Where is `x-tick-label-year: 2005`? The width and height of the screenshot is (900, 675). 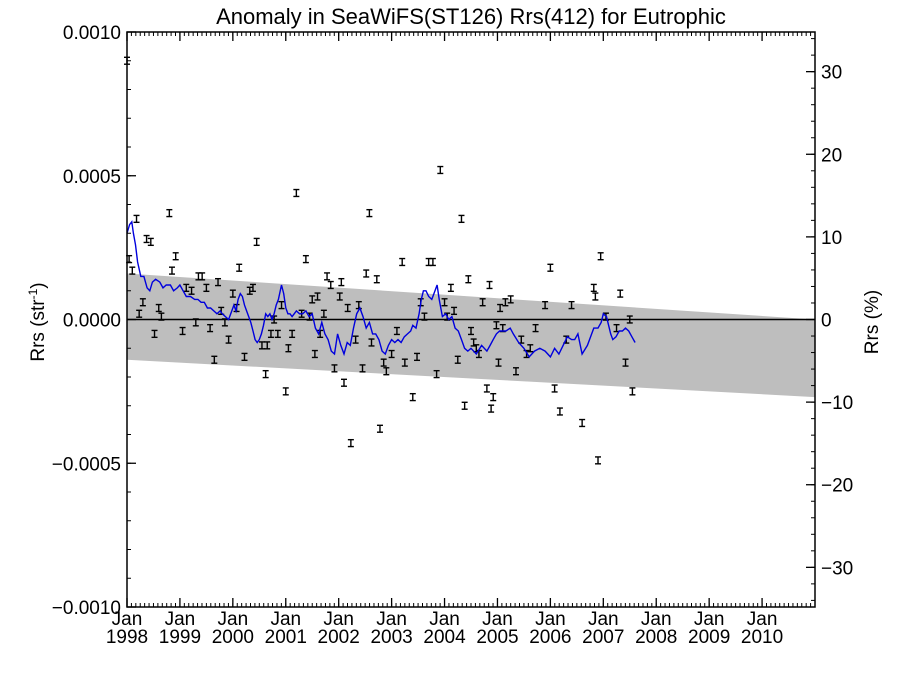 x-tick-label-year: 2005 is located at coordinates (497, 637).